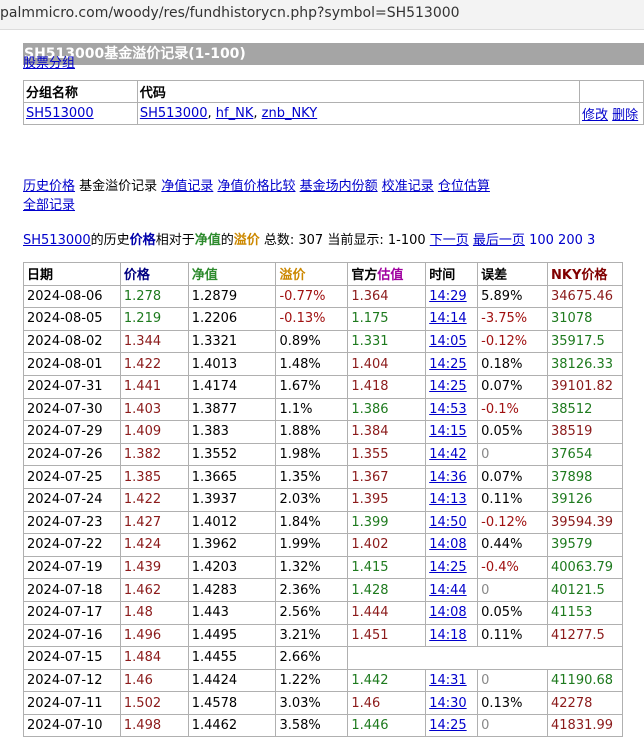 This screenshot has width=644, height=737. What do you see at coordinates (338, 186) in the screenshot?
I see `nav-fund-shares: 基金场内份额` at bounding box center [338, 186].